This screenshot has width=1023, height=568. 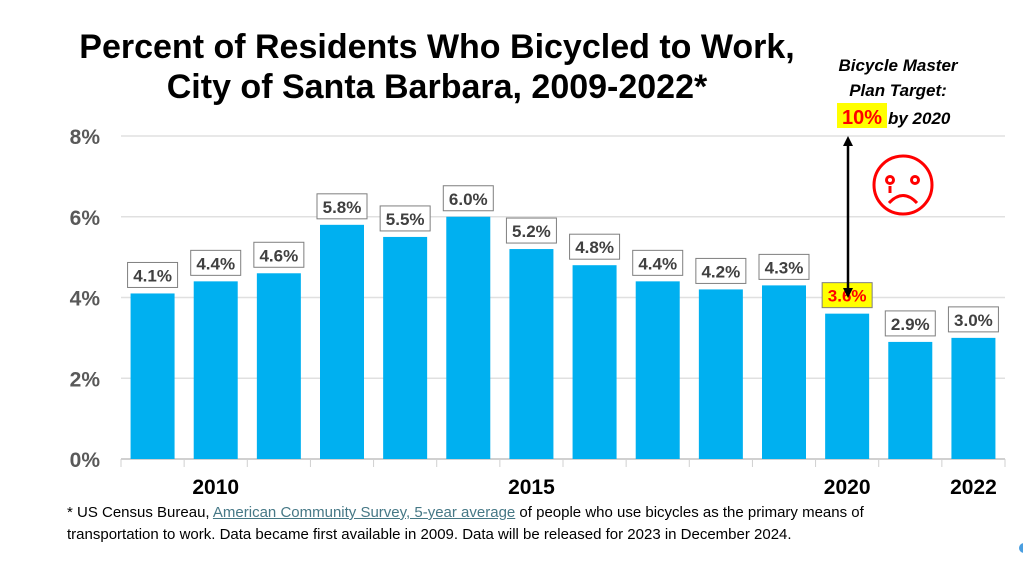 I want to click on annotation-line2: Plan Target:, so click(x=898, y=90).